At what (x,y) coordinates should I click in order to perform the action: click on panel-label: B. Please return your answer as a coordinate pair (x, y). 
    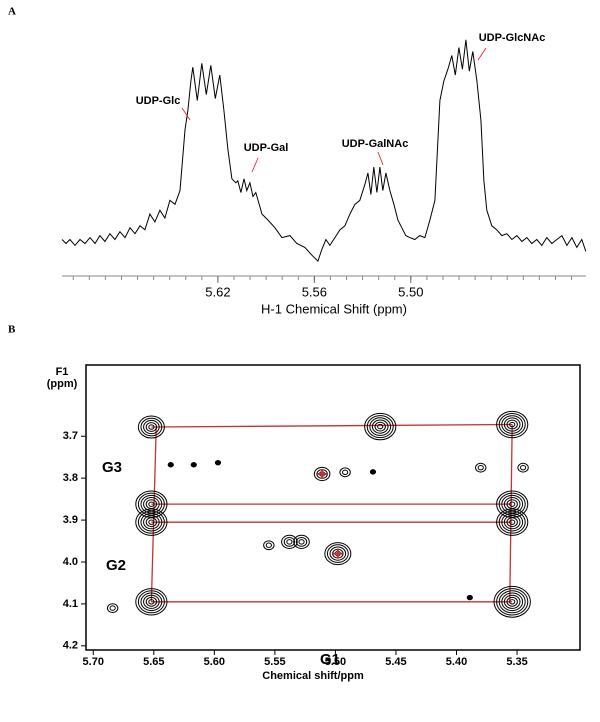
    Looking at the image, I should click on (12, 330).